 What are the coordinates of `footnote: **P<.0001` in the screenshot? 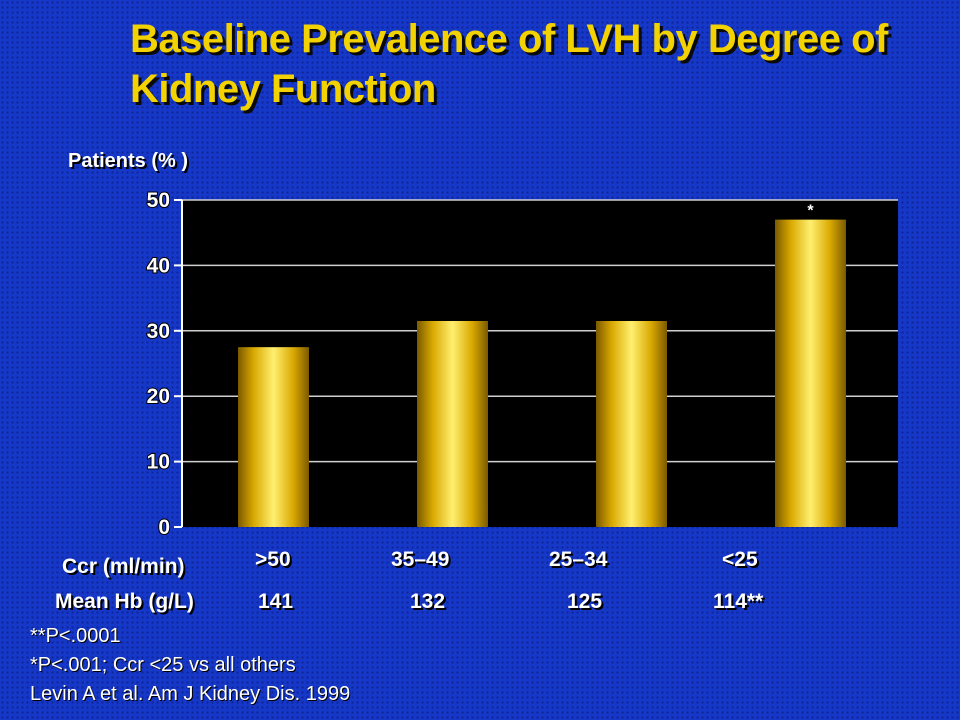 It's located at (75, 636).